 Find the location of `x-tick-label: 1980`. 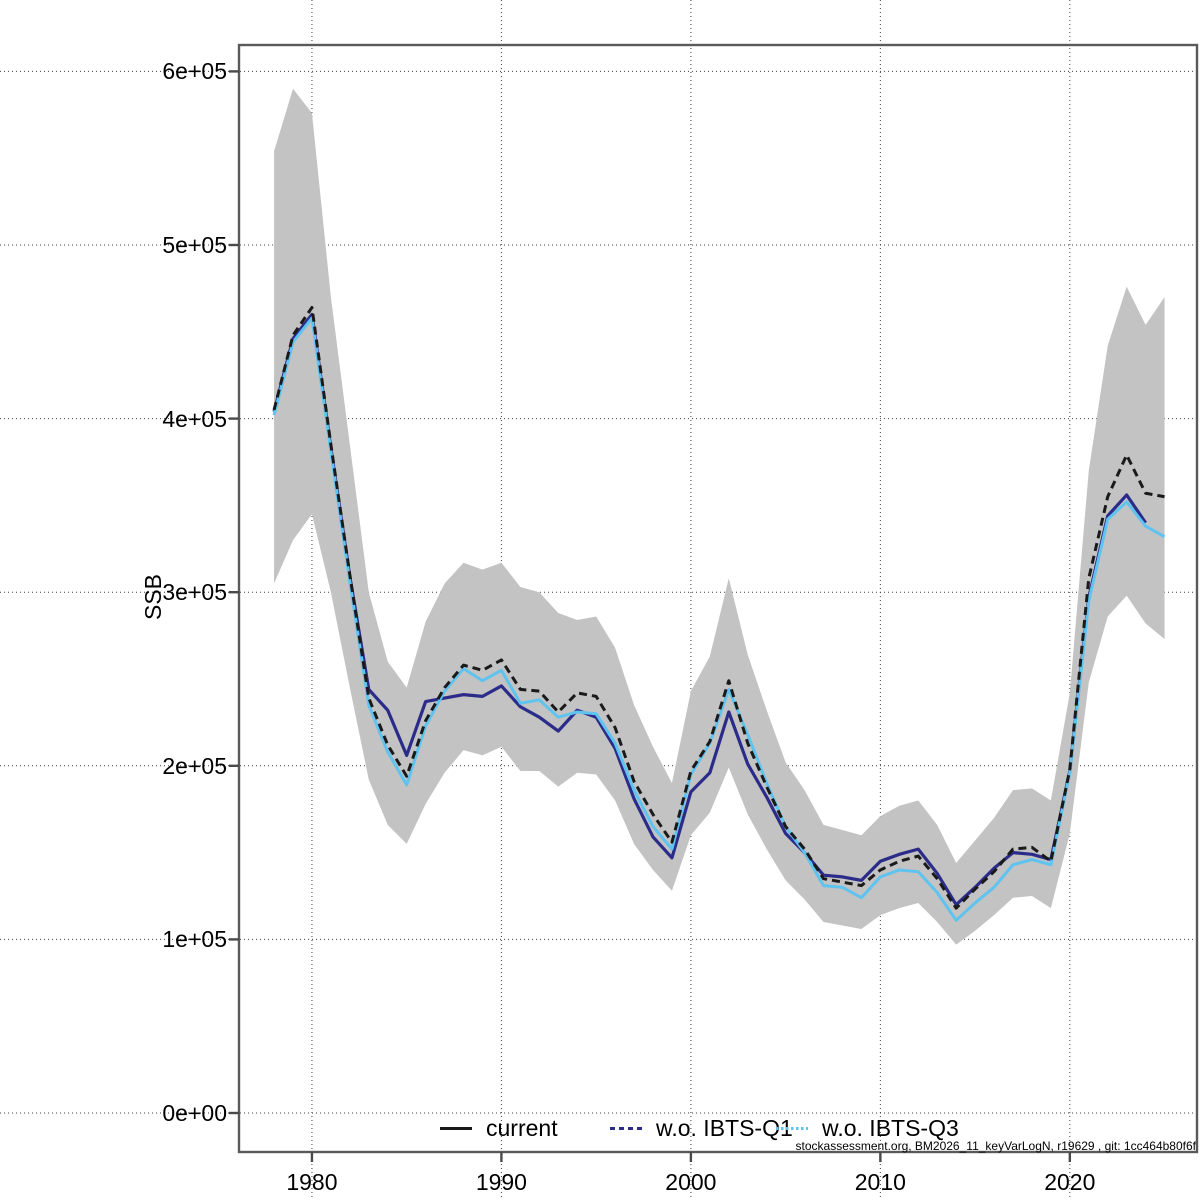

x-tick-label: 1980 is located at coordinates (312, 1182).